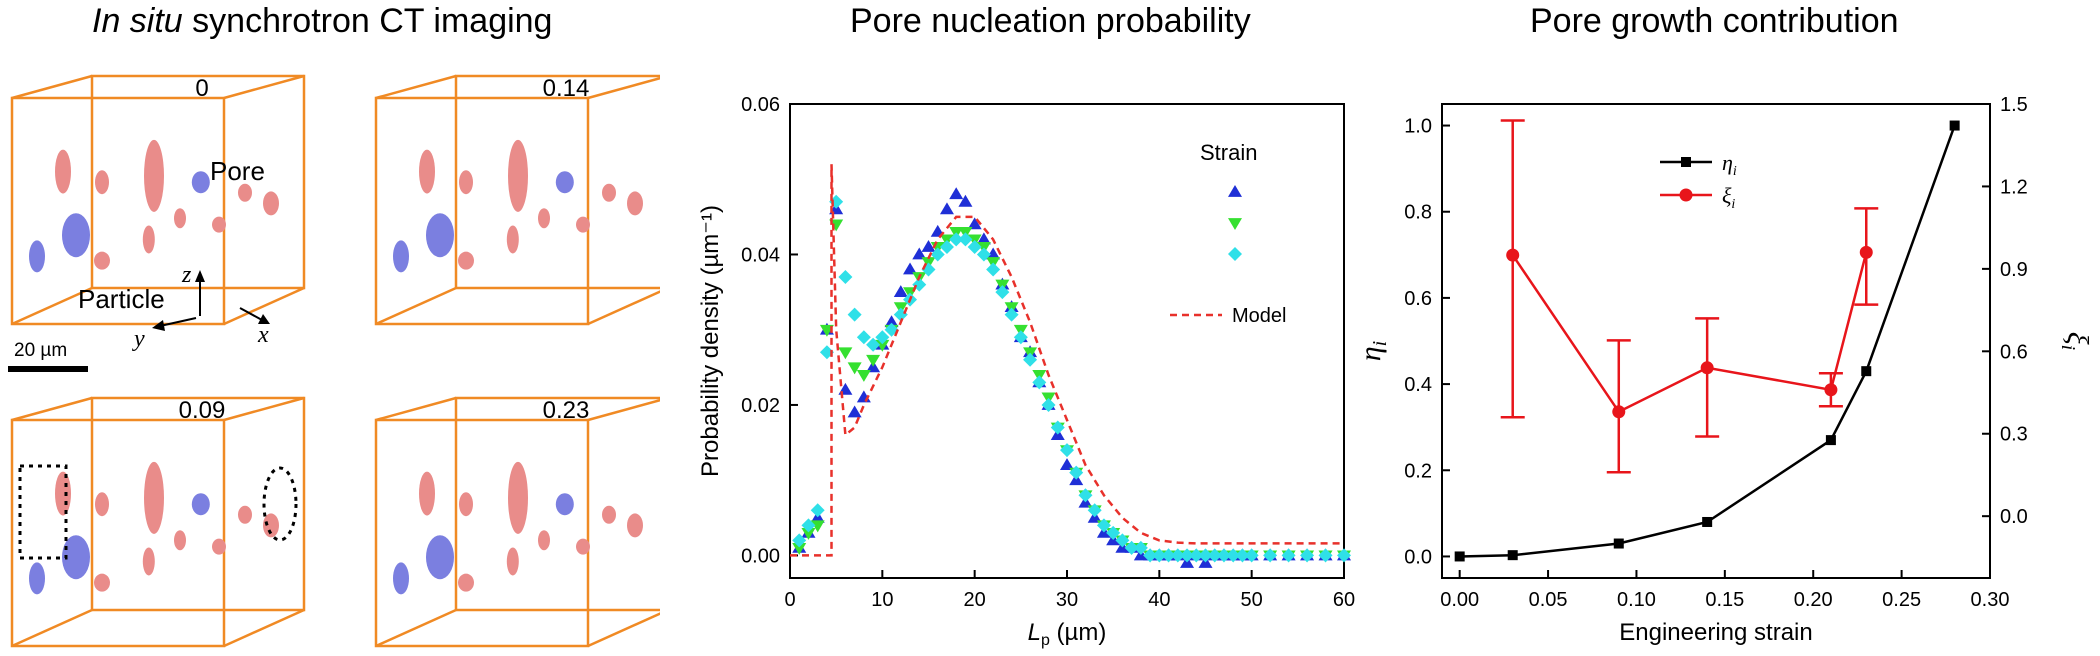 The height and width of the screenshot is (656, 2100). Describe the element at coordinates (237, 171) in the screenshot. I see `pore-label: Pore` at that location.